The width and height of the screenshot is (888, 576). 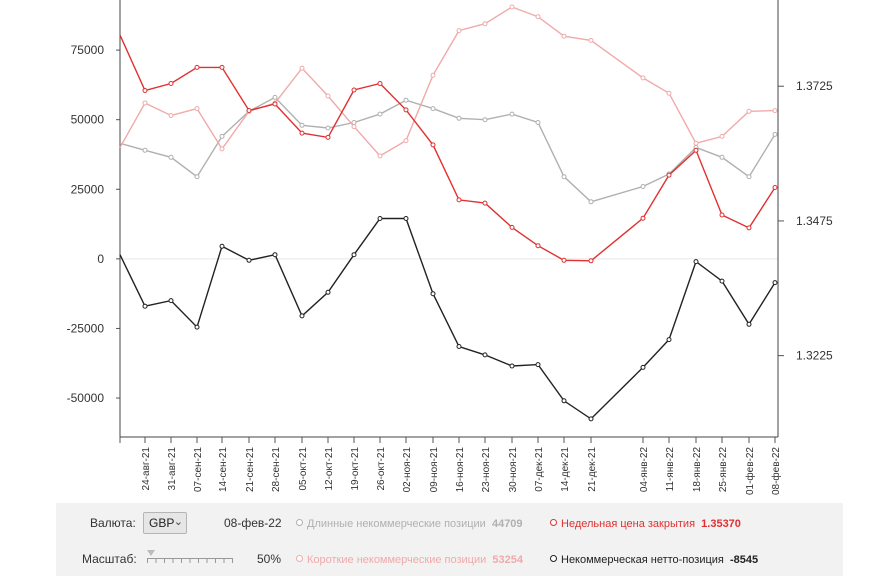 I want to click on legend-long-label: Длинные некоммерческие позиции, so click(x=396, y=524).